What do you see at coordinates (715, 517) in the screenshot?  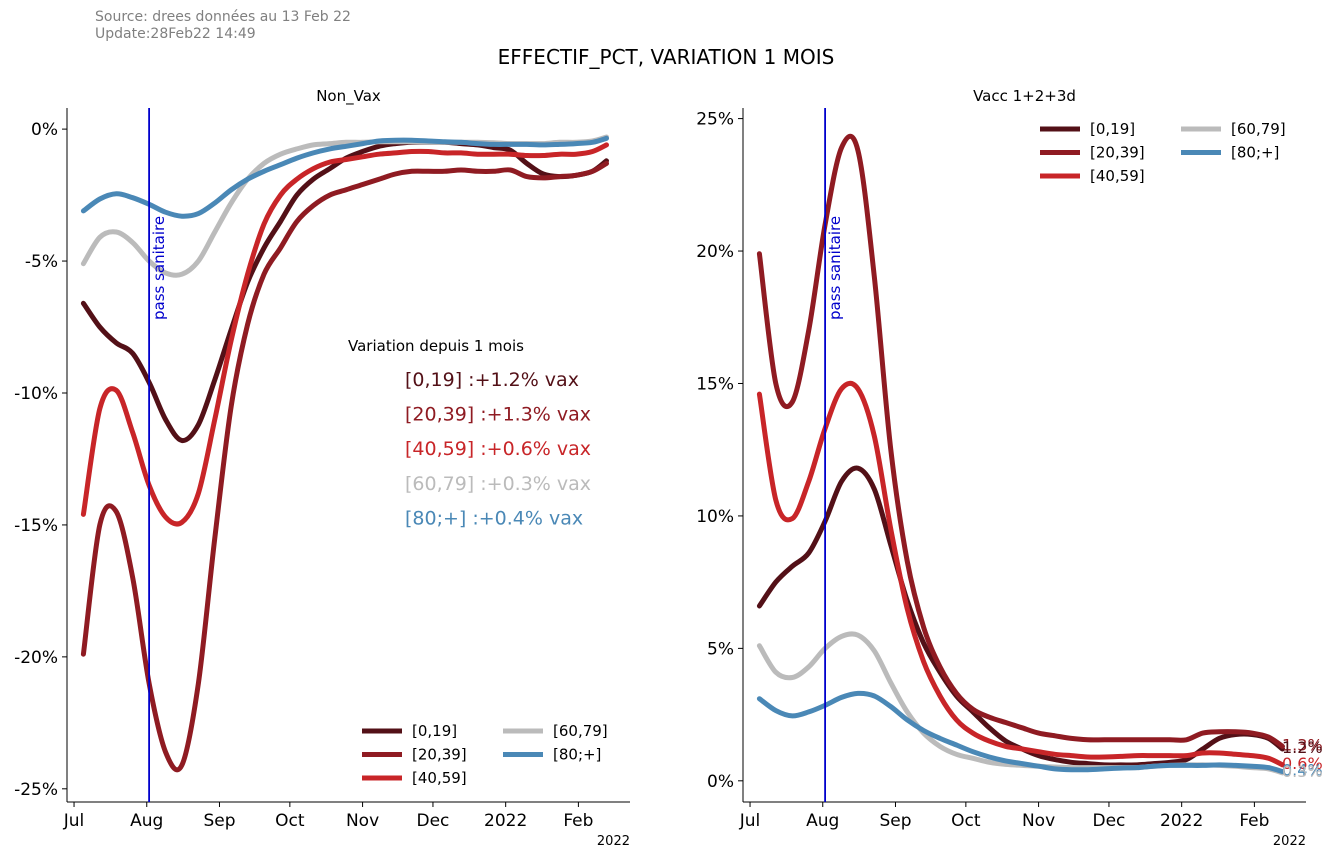 I see `y-tick-label: 10%` at bounding box center [715, 517].